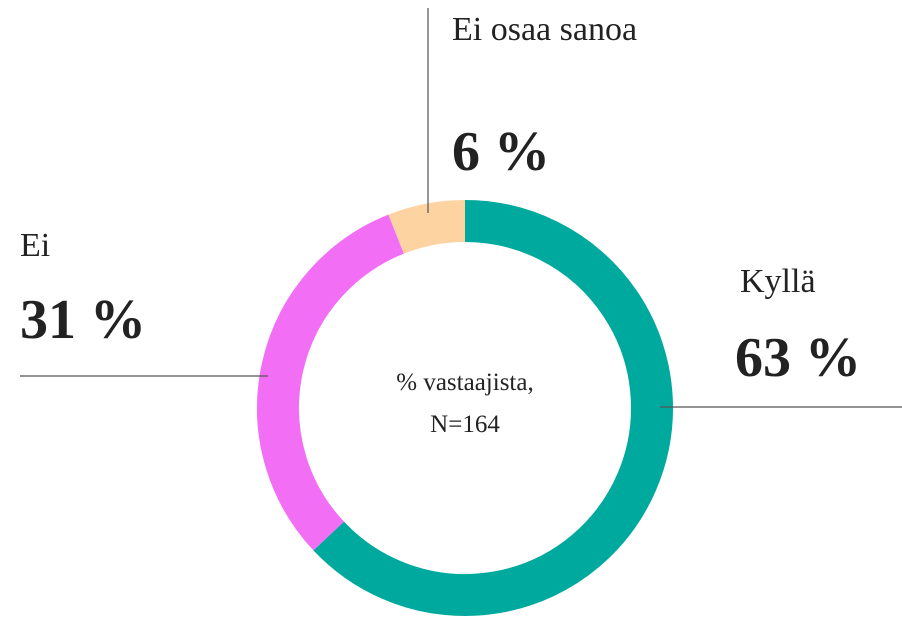 The width and height of the screenshot is (902, 617). What do you see at coordinates (544, 29) in the screenshot?
I see `category-label: Ei osaa sanoa` at bounding box center [544, 29].